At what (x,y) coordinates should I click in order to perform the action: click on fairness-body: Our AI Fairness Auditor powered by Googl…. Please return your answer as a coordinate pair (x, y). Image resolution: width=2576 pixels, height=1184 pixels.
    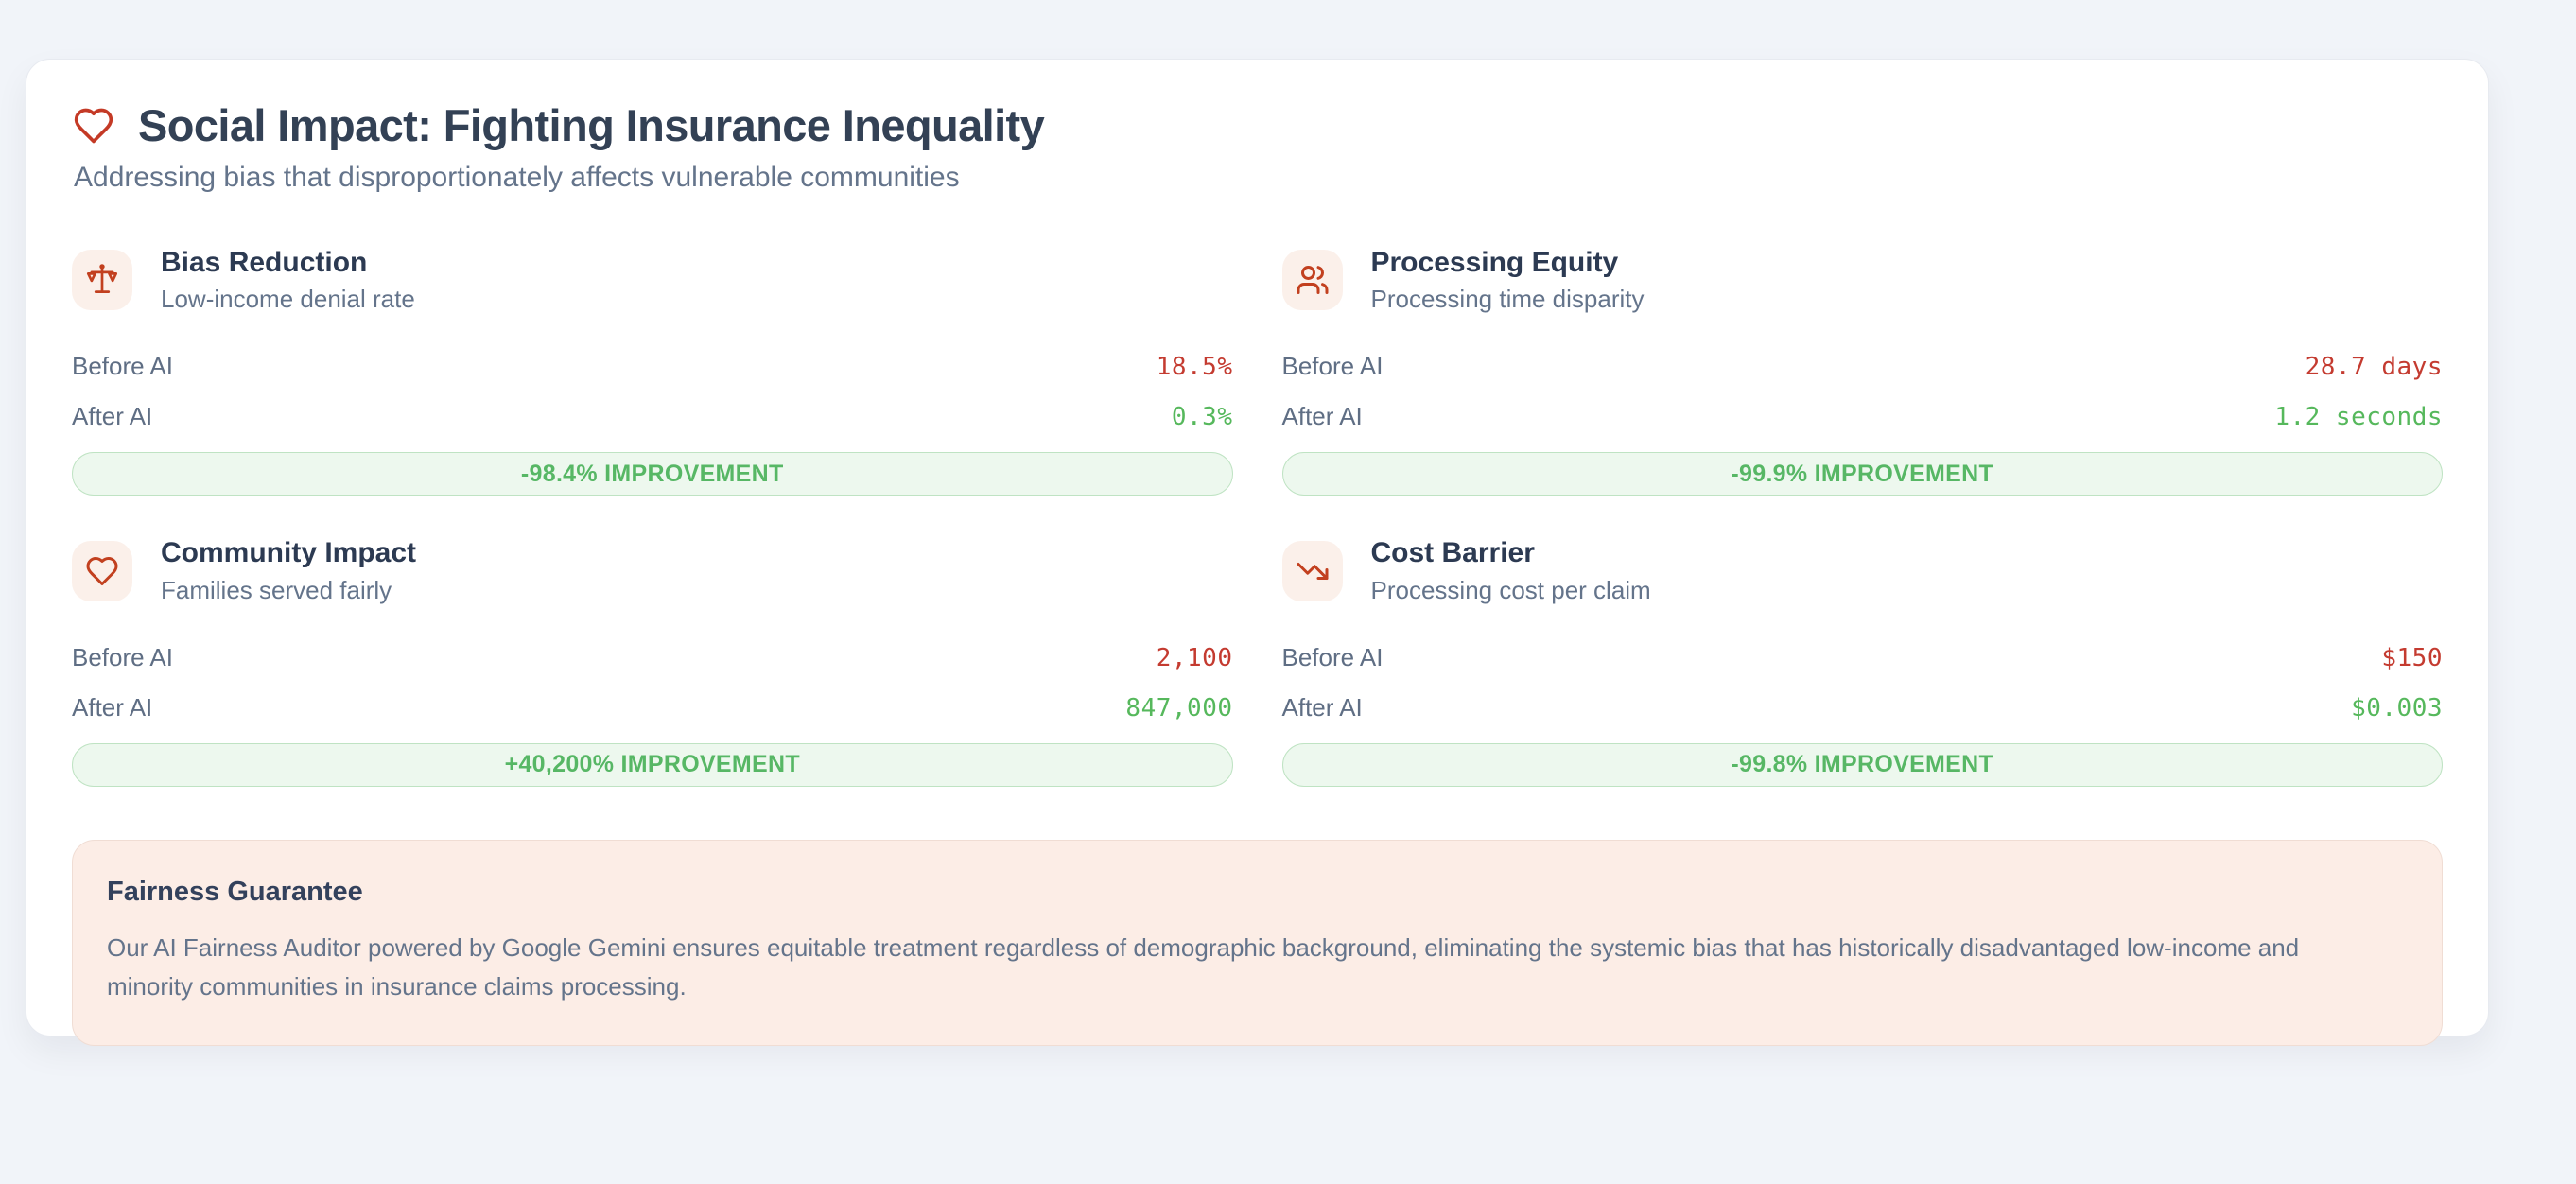
    Looking at the image, I should click on (1203, 966).